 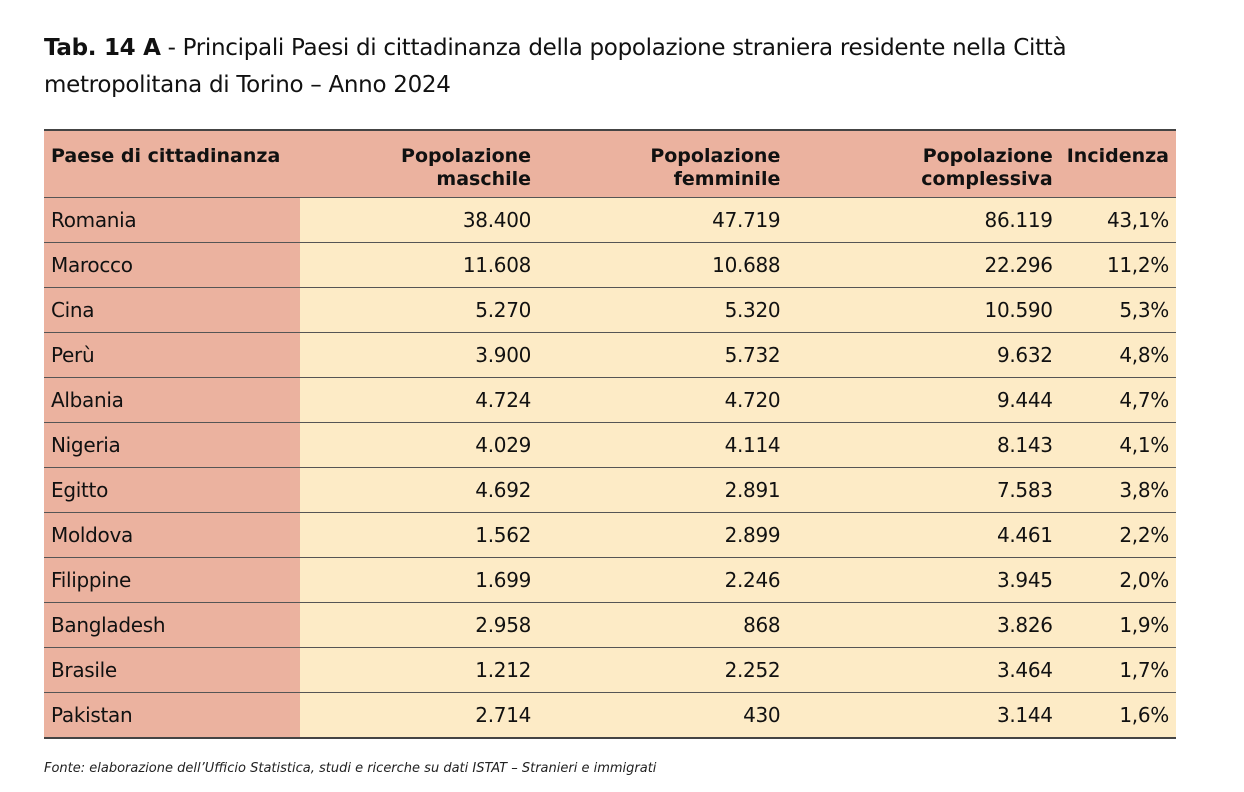 I want to click on value-cell: 11.608, so click(x=419, y=265).